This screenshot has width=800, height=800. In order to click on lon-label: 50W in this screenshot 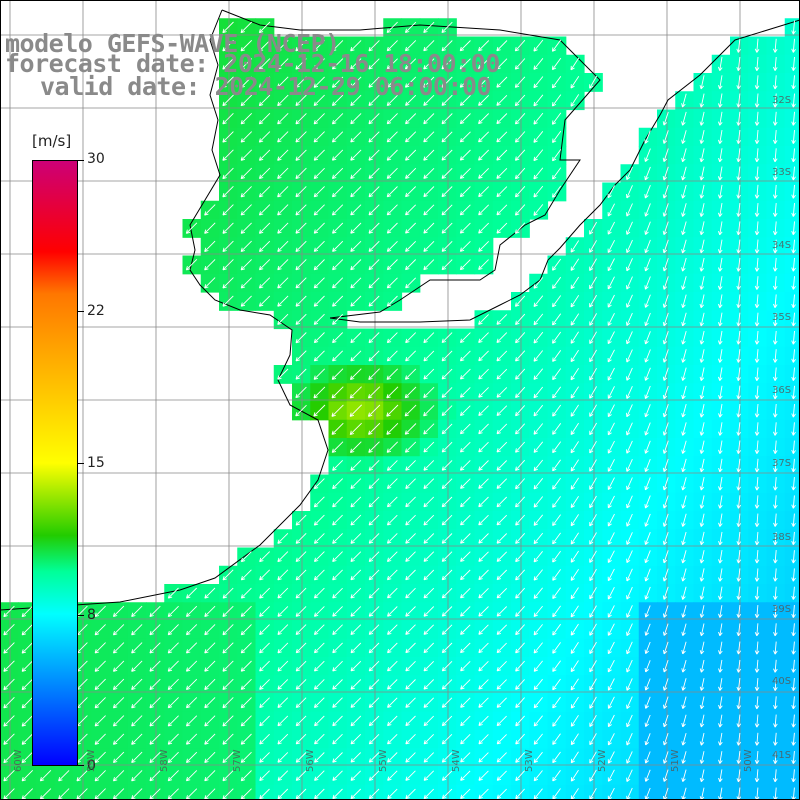, I will do `click(748, 760)`.